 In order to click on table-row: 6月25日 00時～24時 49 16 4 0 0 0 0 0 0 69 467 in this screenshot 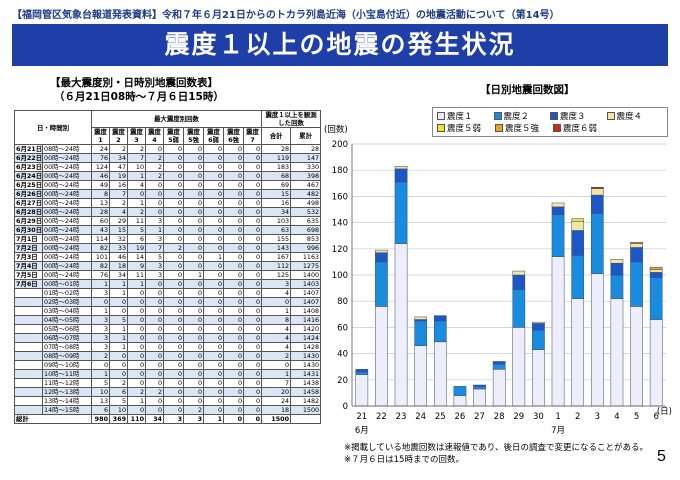, I will do `click(168, 185)`.